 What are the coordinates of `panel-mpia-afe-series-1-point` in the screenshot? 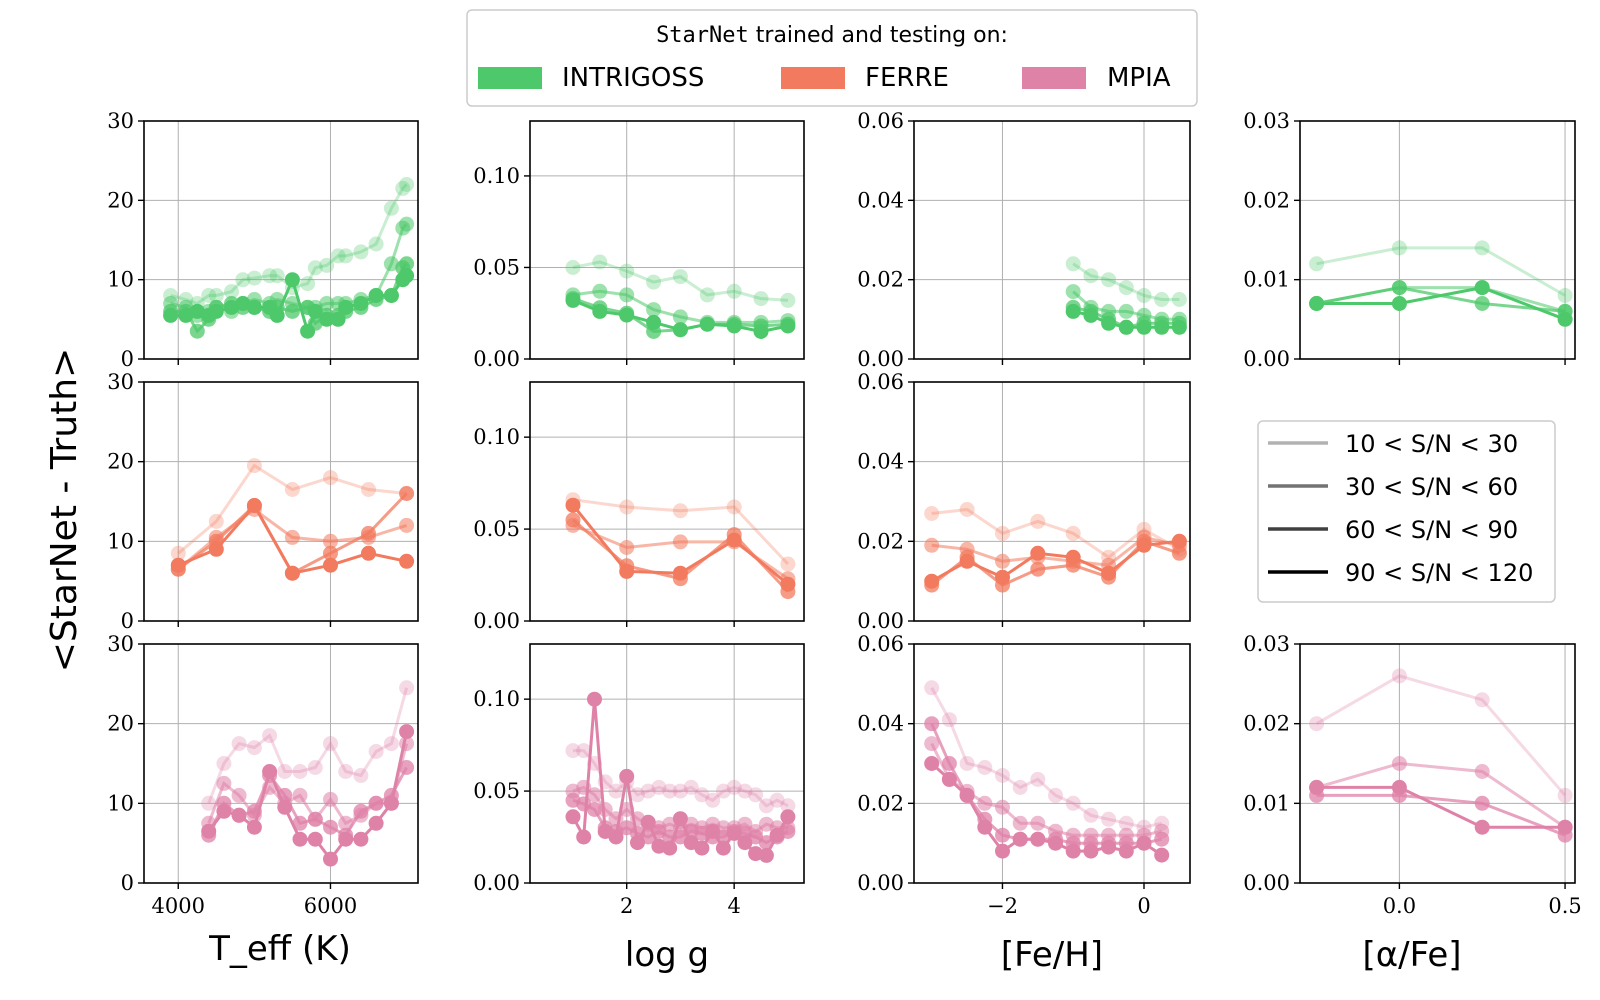 It's located at (1317, 724).